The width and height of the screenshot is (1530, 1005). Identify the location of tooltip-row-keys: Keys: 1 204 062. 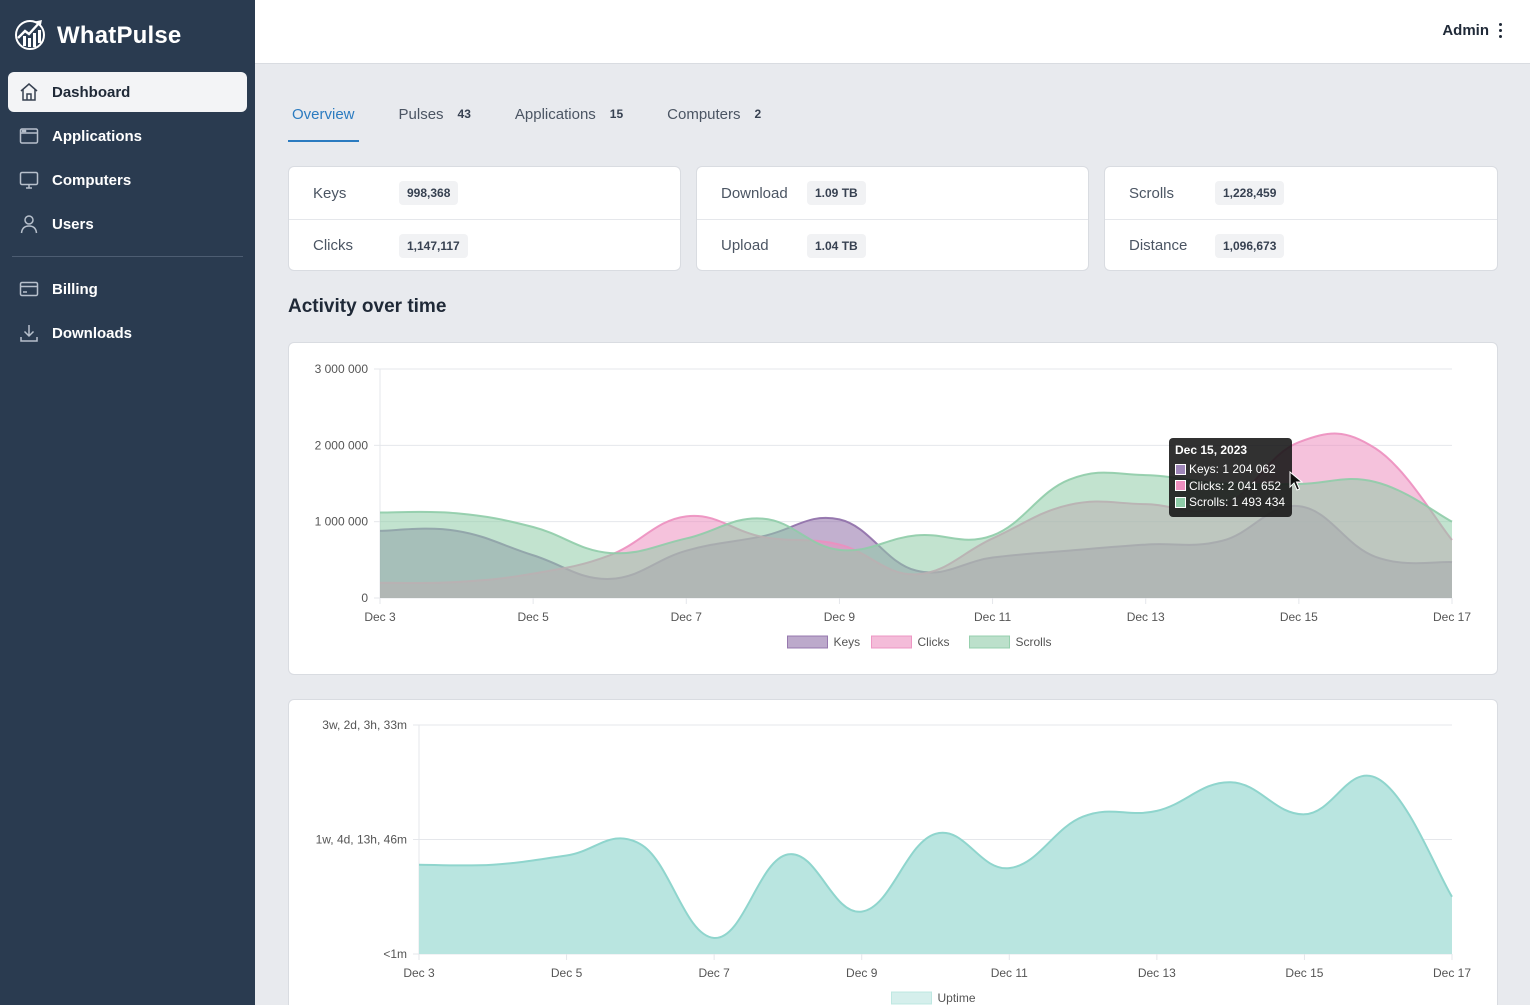
(1230, 469).